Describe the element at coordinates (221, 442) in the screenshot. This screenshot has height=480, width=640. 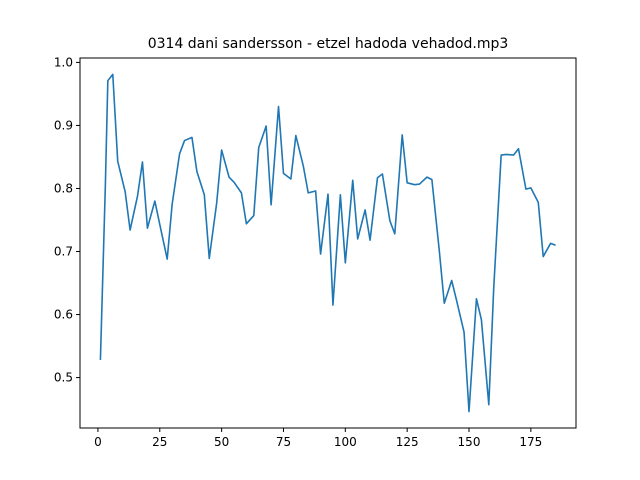
I see `x-tick-label: 50` at that location.